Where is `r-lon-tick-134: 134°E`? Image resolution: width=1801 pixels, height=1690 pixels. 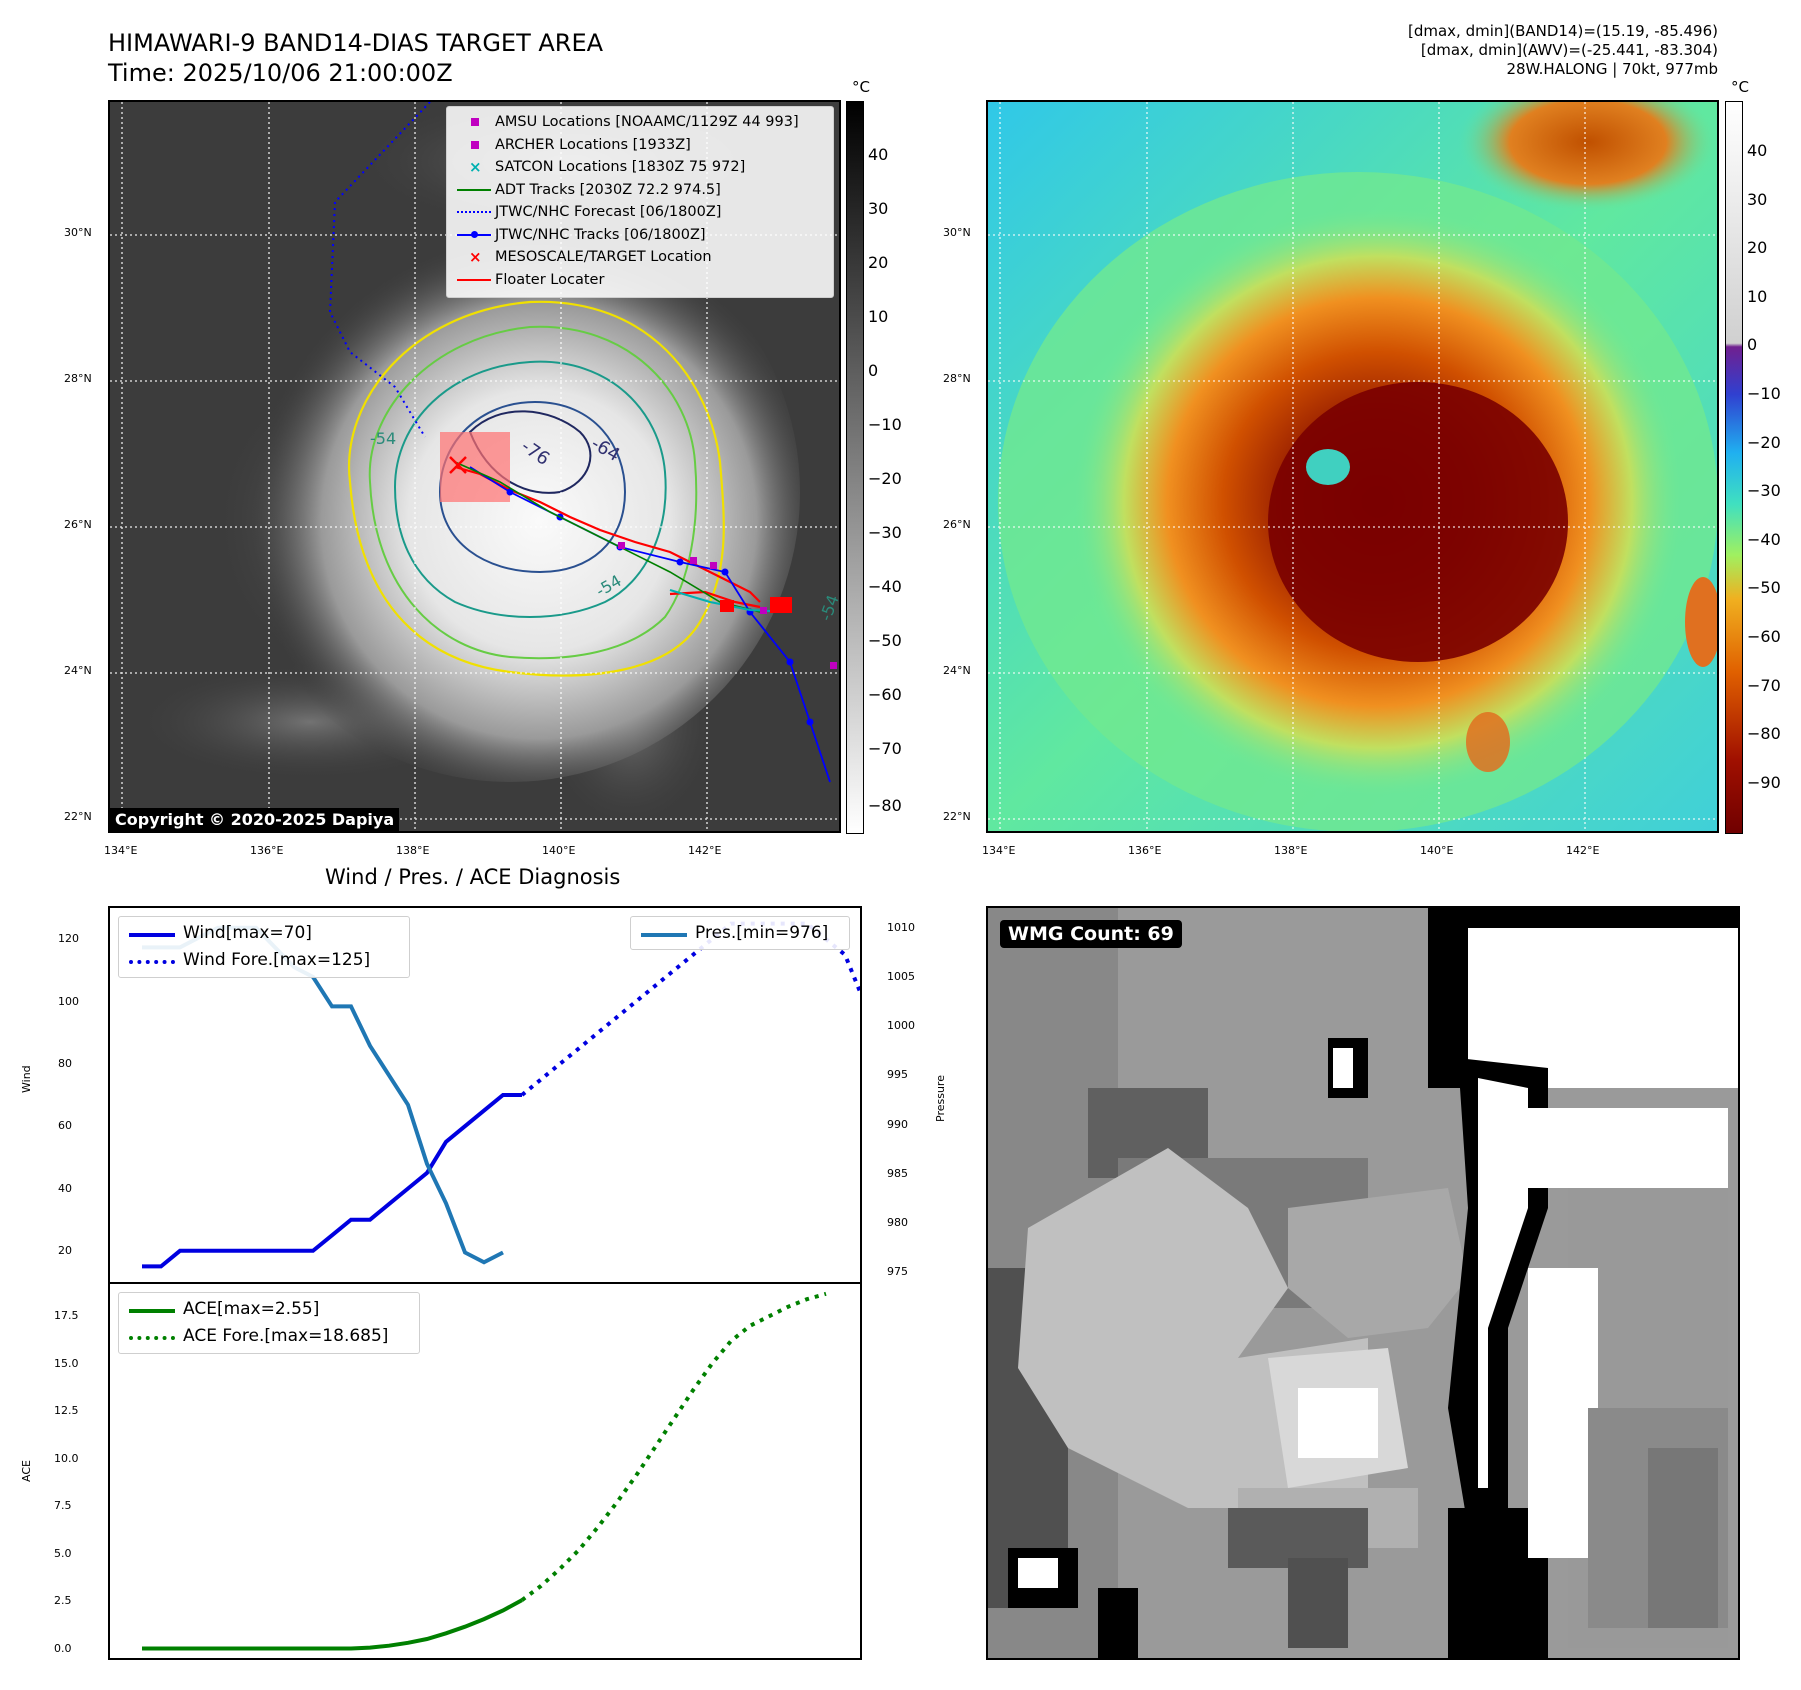
r-lon-tick-134: 134°E is located at coordinates (999, 850).